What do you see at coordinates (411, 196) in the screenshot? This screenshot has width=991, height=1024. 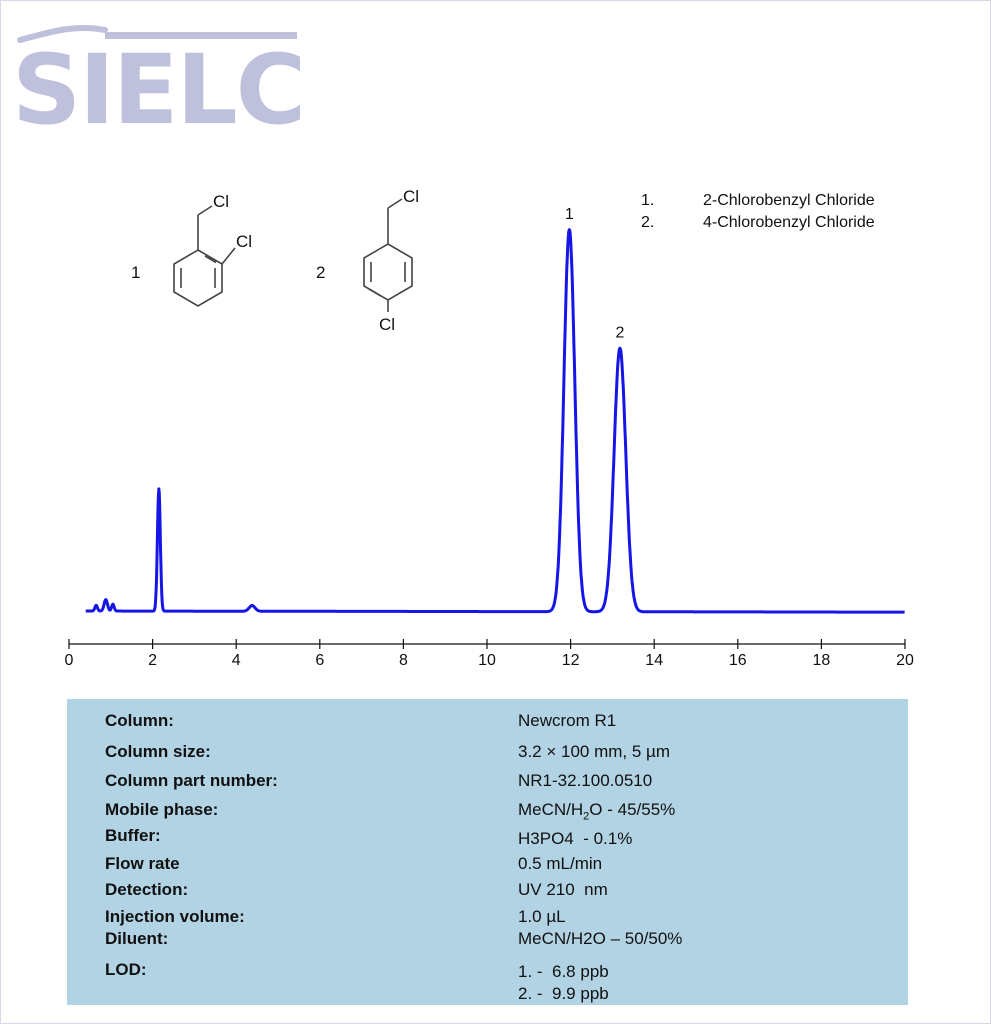 I see `structure-2-cl-top: Cl` at bounding box center [411, 196].